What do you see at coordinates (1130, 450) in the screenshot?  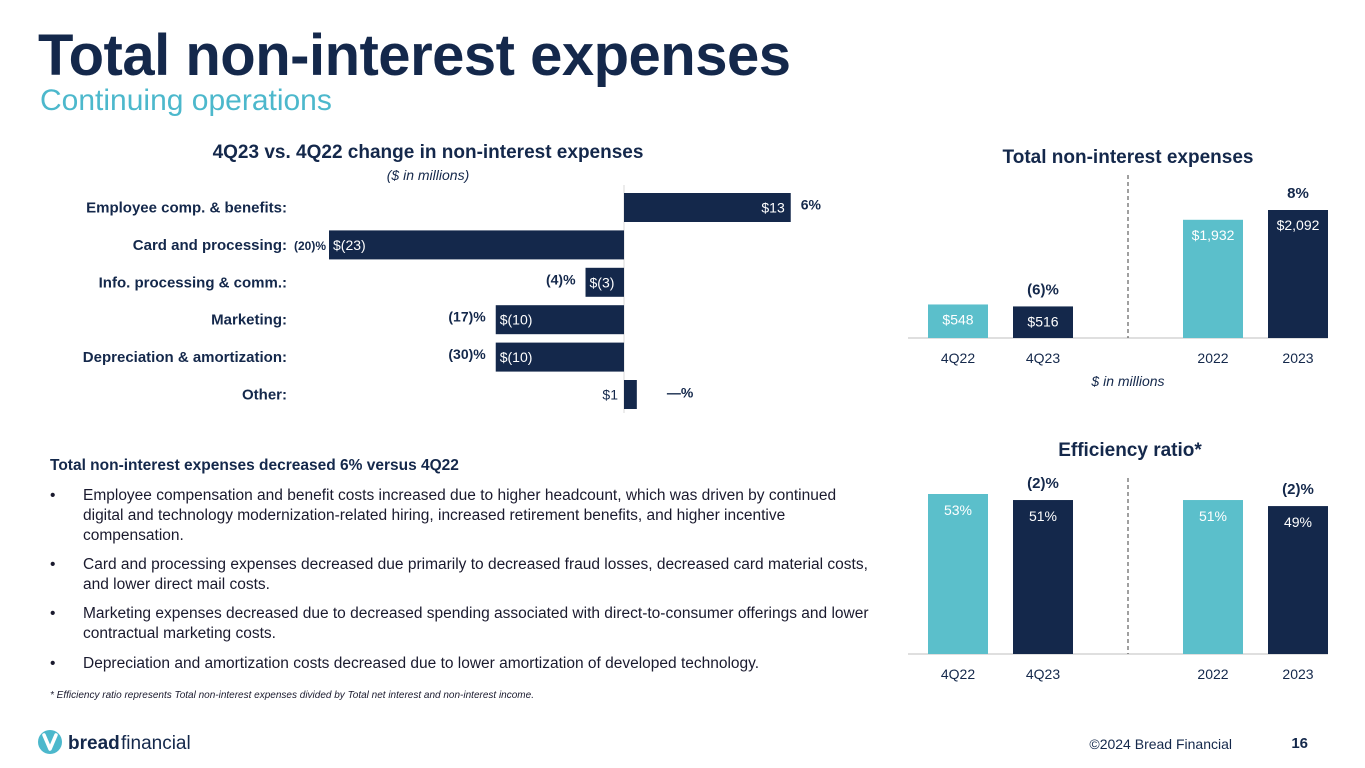 I see `efficiency-chart-title: Efficiency ratio*` at bounding box center [1130, 450].